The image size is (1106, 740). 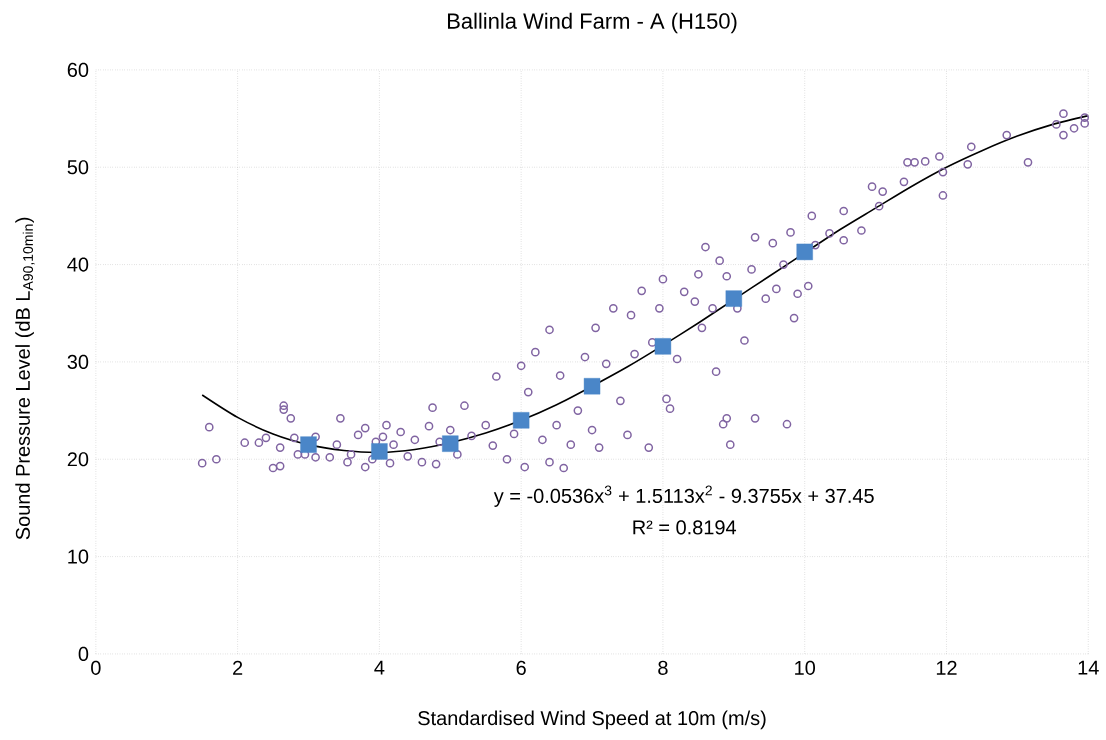 I want to click on y-tick-label: 20, so click(x=78, y=459).